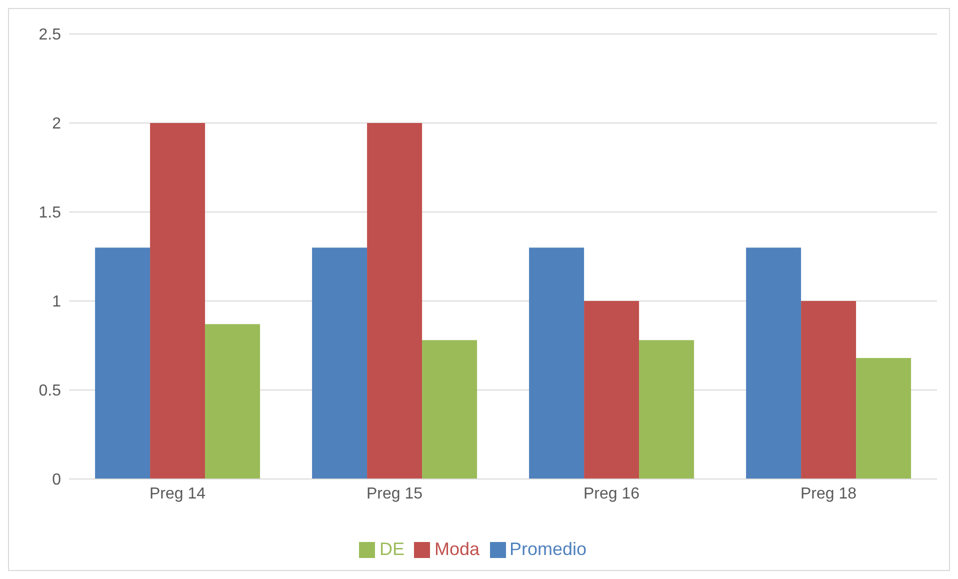  Describe the element at coordinates (50, 35) in the screenshot. I see `y-tick-label: 2.5` at that location.